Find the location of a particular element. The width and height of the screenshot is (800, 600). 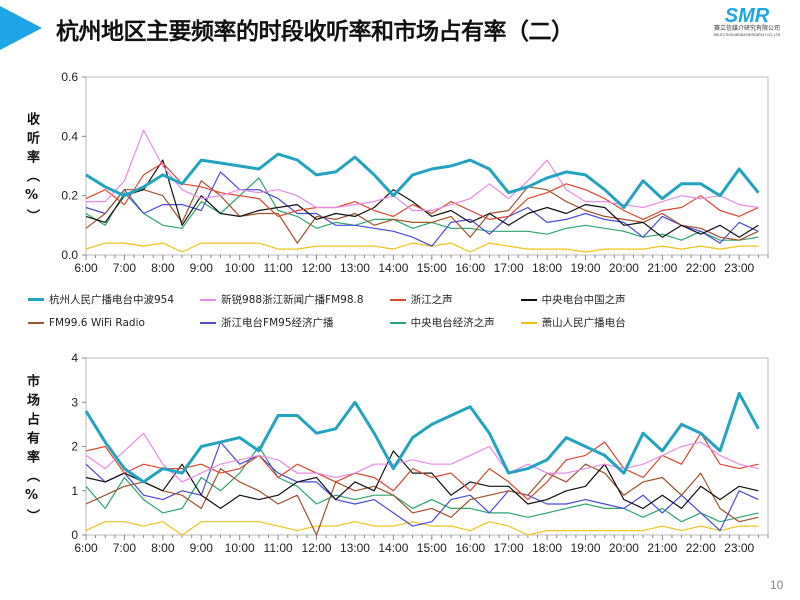

y-tick-label: 0.2 is located at coordinates (69, 196).